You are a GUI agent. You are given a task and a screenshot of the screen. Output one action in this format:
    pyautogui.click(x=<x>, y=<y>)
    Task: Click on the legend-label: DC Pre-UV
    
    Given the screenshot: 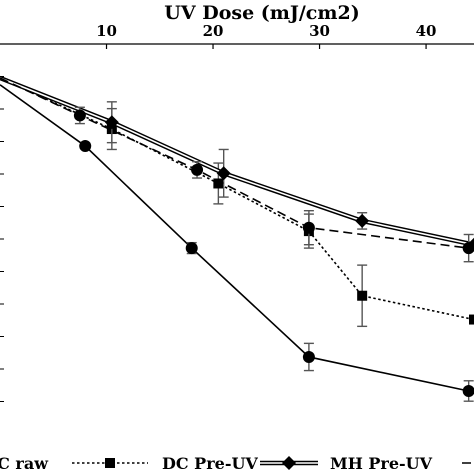 What is the action you would take?
    pyautogui.click(x=210, y=463)
    